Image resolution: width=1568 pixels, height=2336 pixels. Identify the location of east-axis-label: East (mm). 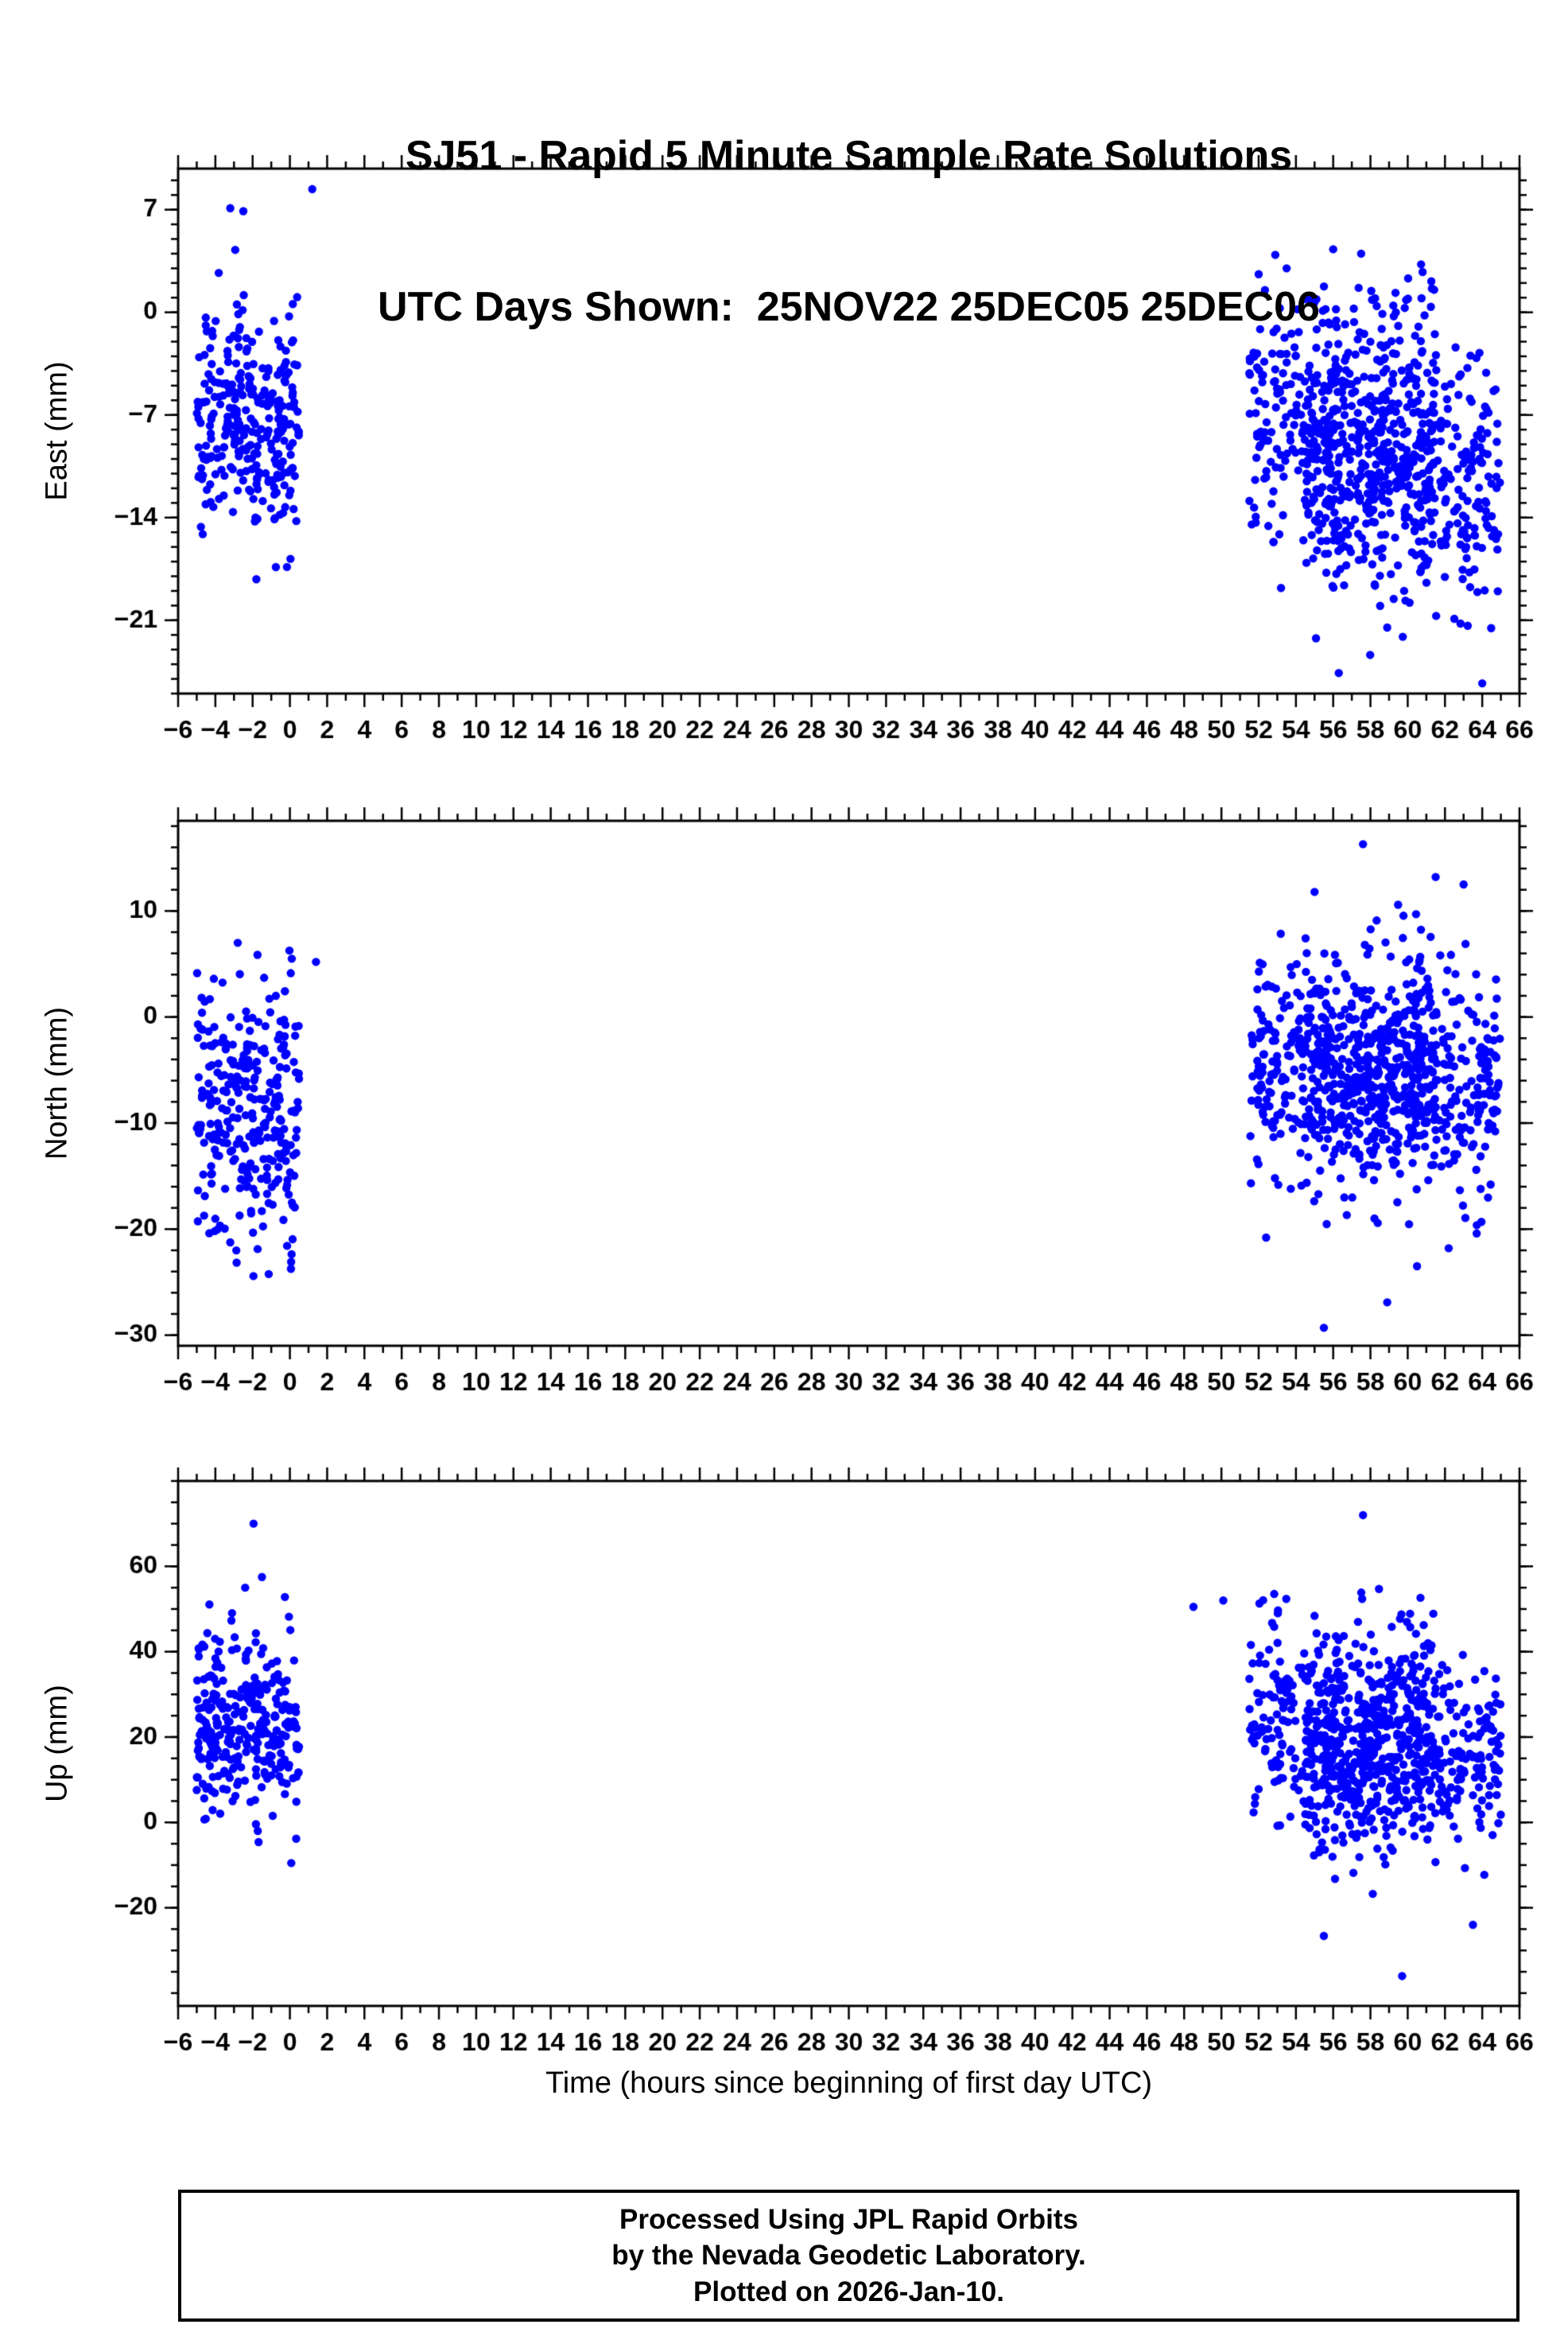
(57, 431).